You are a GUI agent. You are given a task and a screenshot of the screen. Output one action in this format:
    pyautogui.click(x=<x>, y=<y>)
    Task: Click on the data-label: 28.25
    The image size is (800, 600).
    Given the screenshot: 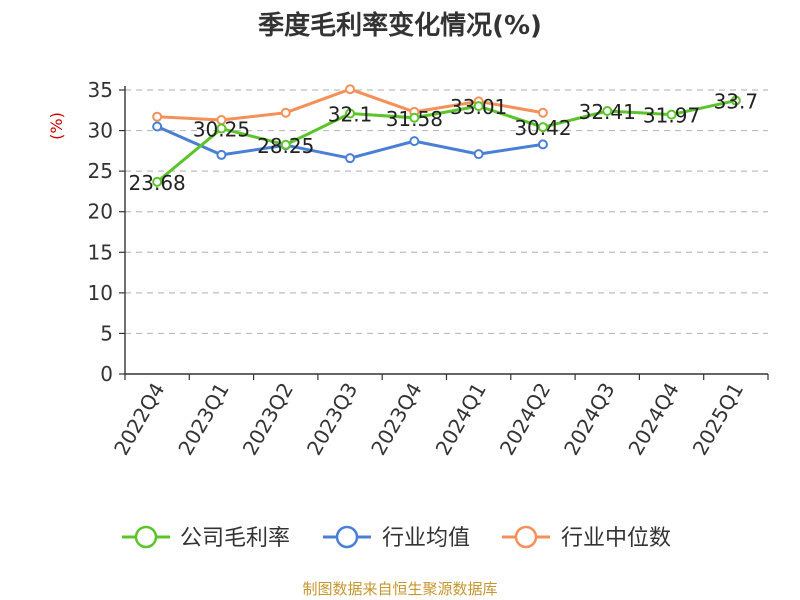 What is the action you would take?
    pyautogui.click(x=285, y=146)
    